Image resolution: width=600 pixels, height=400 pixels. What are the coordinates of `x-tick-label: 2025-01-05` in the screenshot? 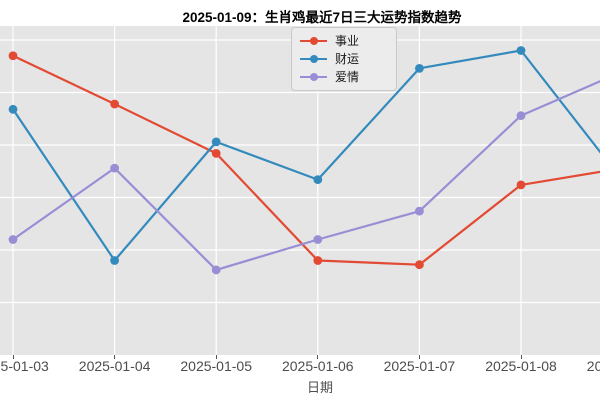 It's located at (216, 366).